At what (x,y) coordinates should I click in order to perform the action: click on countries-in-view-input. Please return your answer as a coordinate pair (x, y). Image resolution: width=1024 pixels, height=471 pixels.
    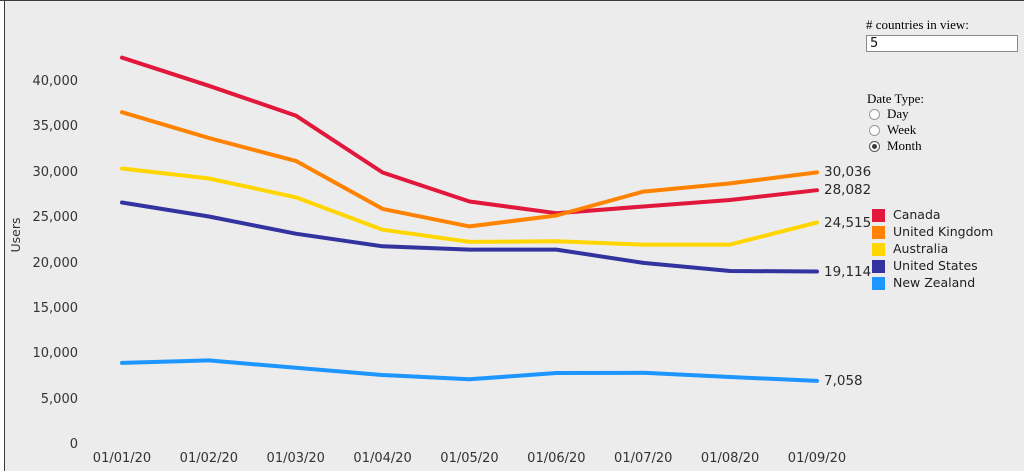
    Looking at the image, I should click on (942, 43).